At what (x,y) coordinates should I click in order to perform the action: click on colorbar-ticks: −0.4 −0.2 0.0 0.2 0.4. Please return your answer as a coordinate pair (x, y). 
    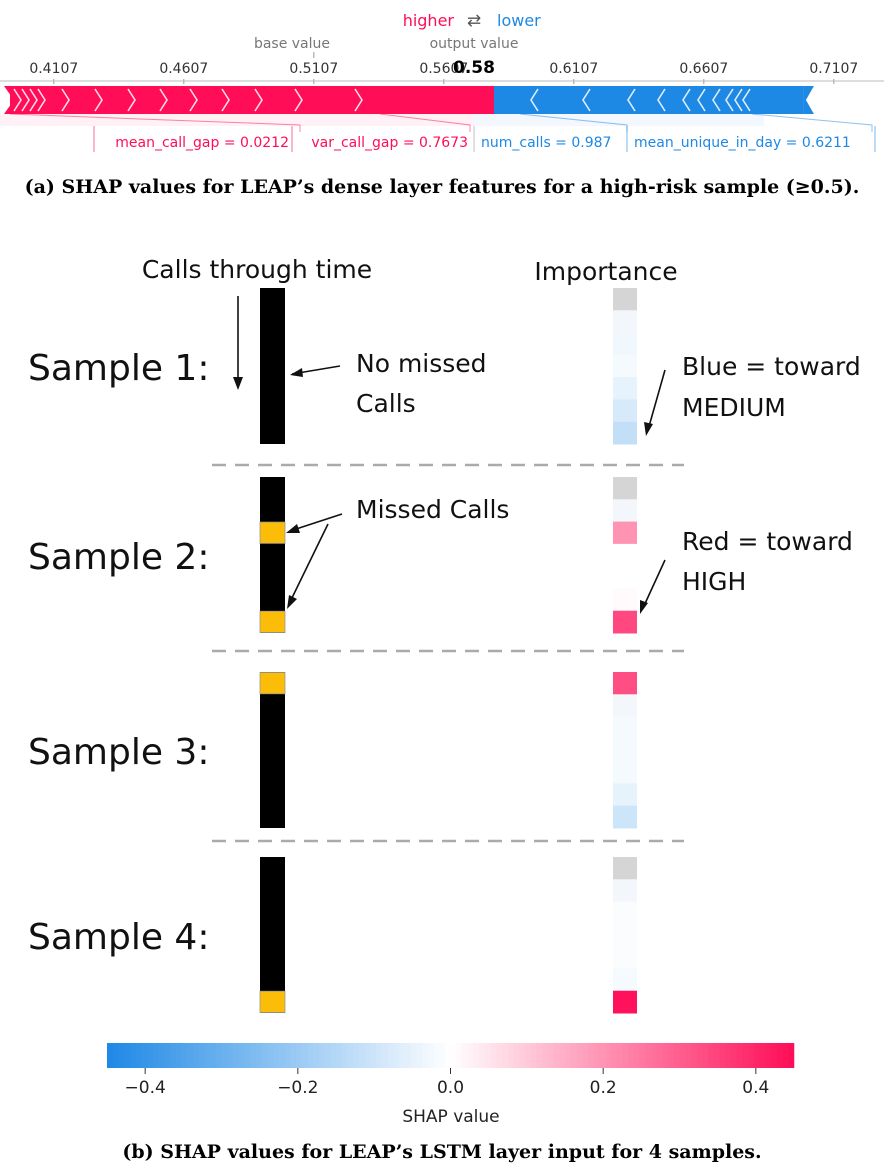
    Looking at the image, I should click on (447, 1083).